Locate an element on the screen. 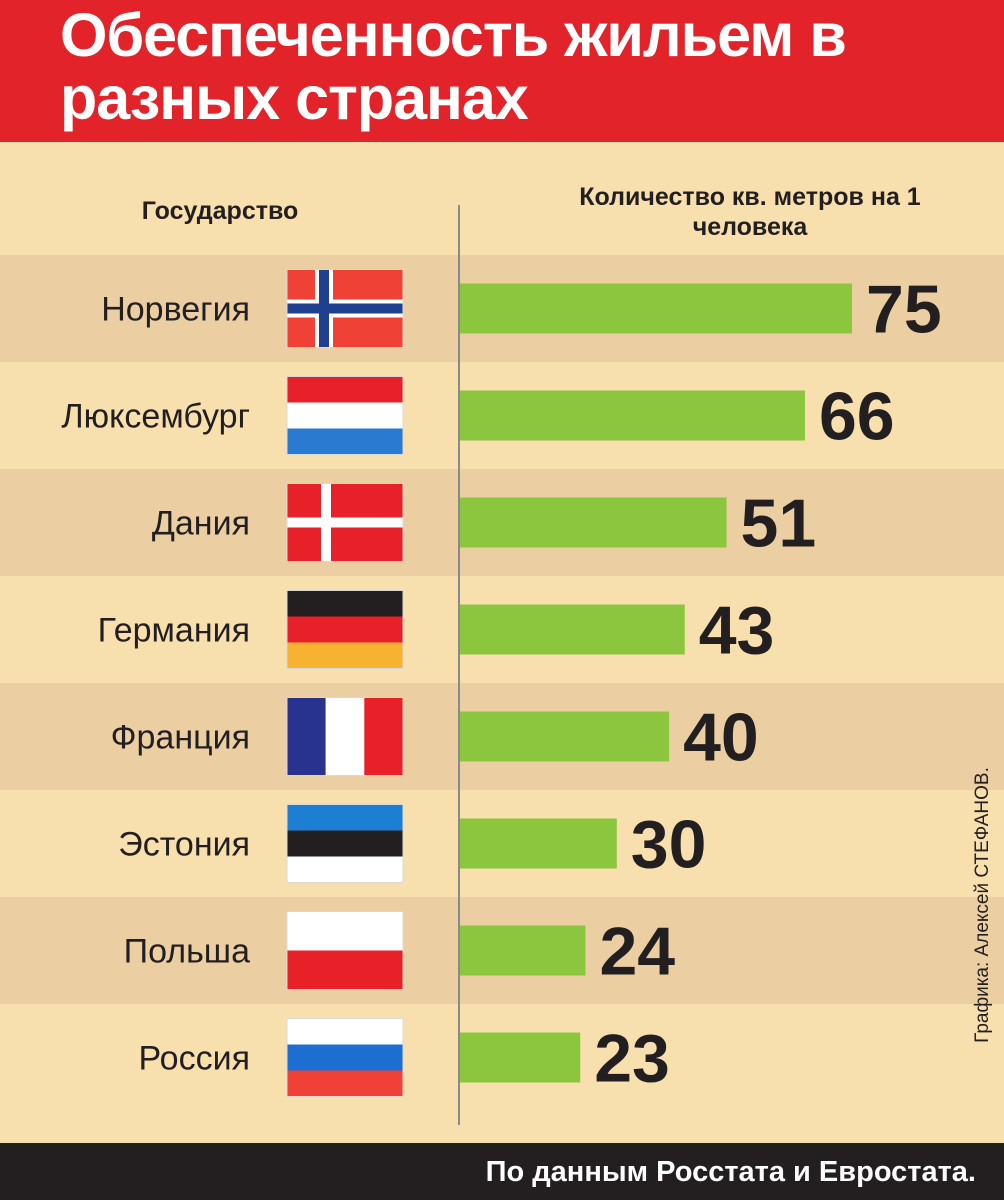 This screenshot has width=1004, height=1200. france-flag is located at coordinates (345, 736).